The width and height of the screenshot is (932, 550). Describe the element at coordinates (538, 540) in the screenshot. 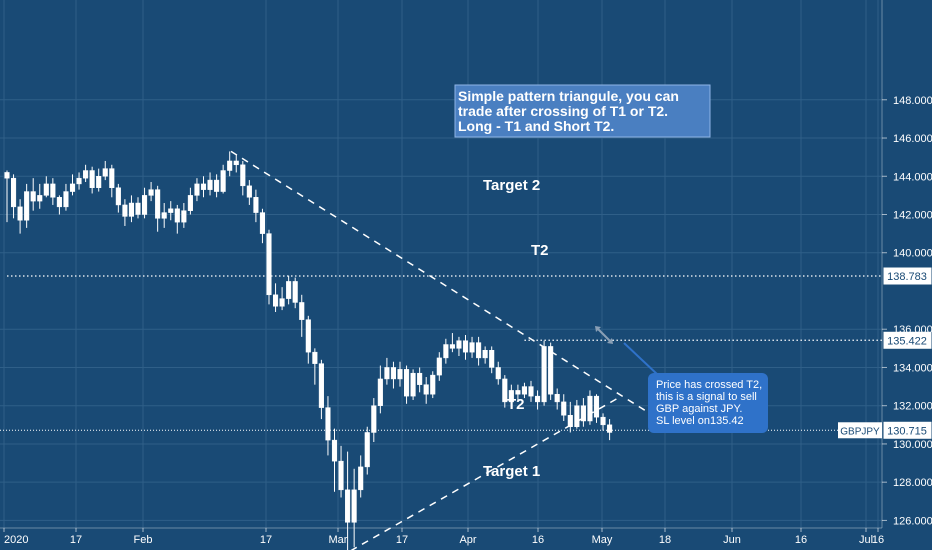

I see `x-tick-label: 16` at that location.